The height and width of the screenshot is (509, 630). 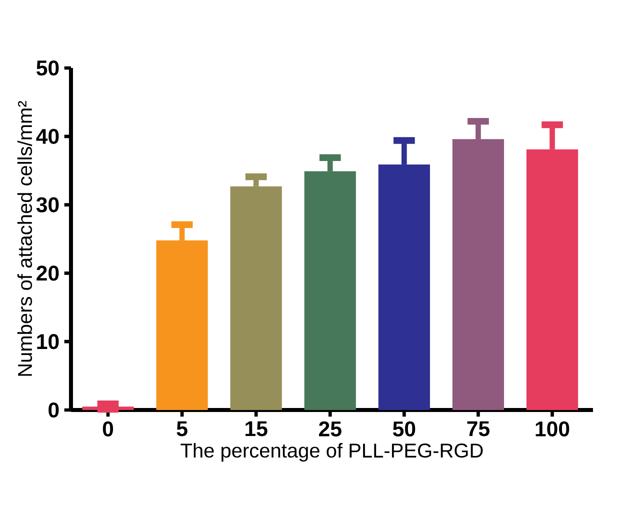 I want to click on y-tick-label: 10, so click(x=48, y=342).